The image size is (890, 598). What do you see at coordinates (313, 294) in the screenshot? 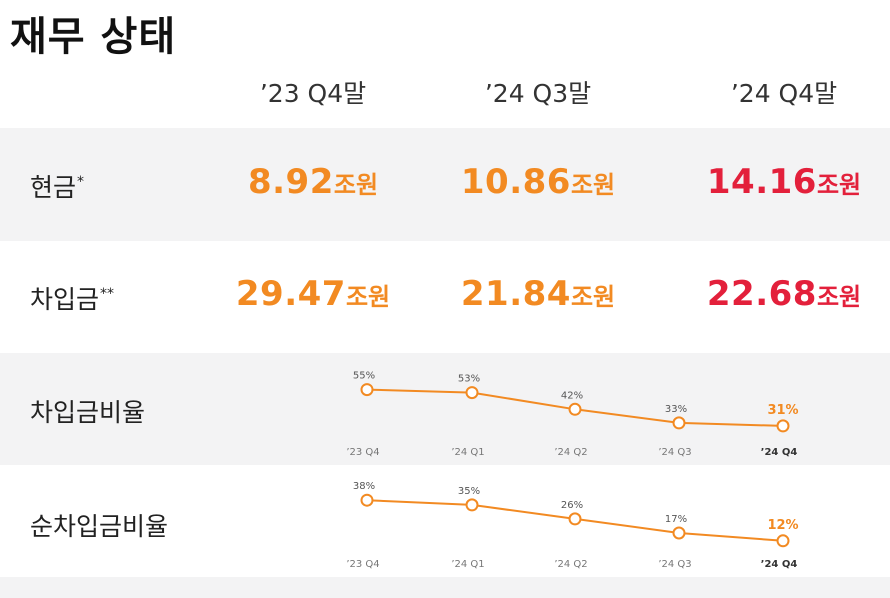
I see `borrowings-value-23q4: 29.47조원` at bounding box center [313, 294].